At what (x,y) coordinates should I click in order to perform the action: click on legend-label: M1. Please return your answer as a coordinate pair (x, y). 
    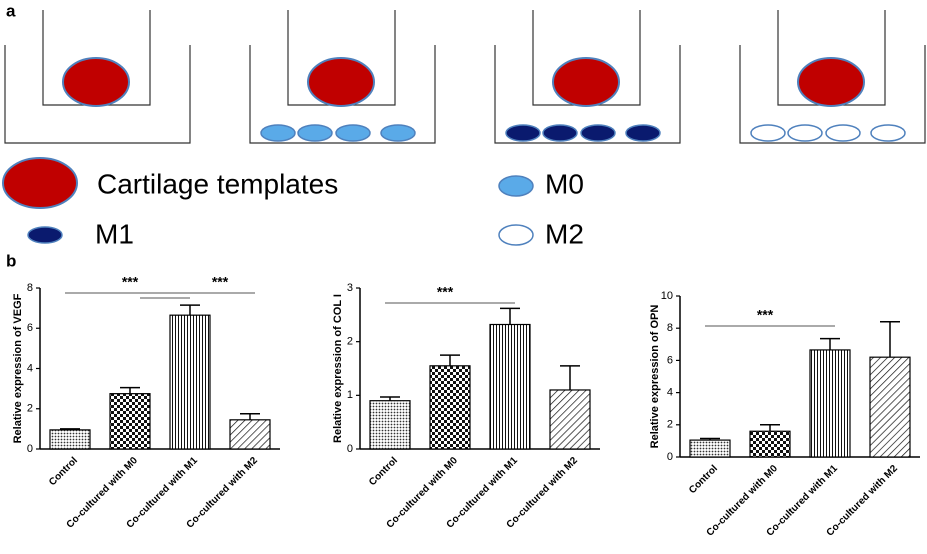
    Looking at the image, I should click on (114, 233).